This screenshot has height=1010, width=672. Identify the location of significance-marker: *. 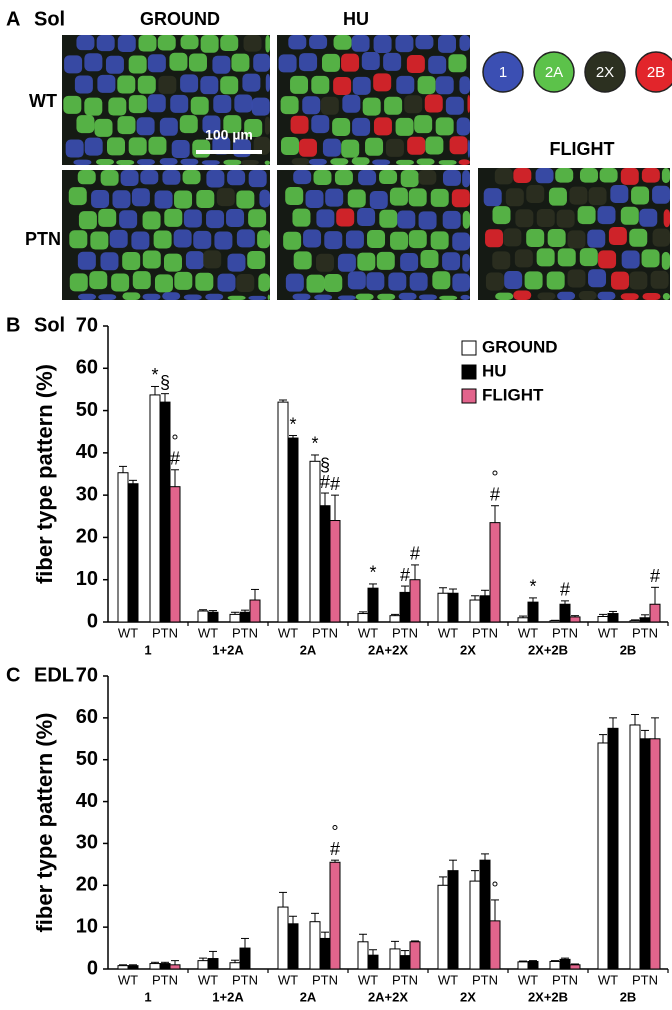
(532, 587).